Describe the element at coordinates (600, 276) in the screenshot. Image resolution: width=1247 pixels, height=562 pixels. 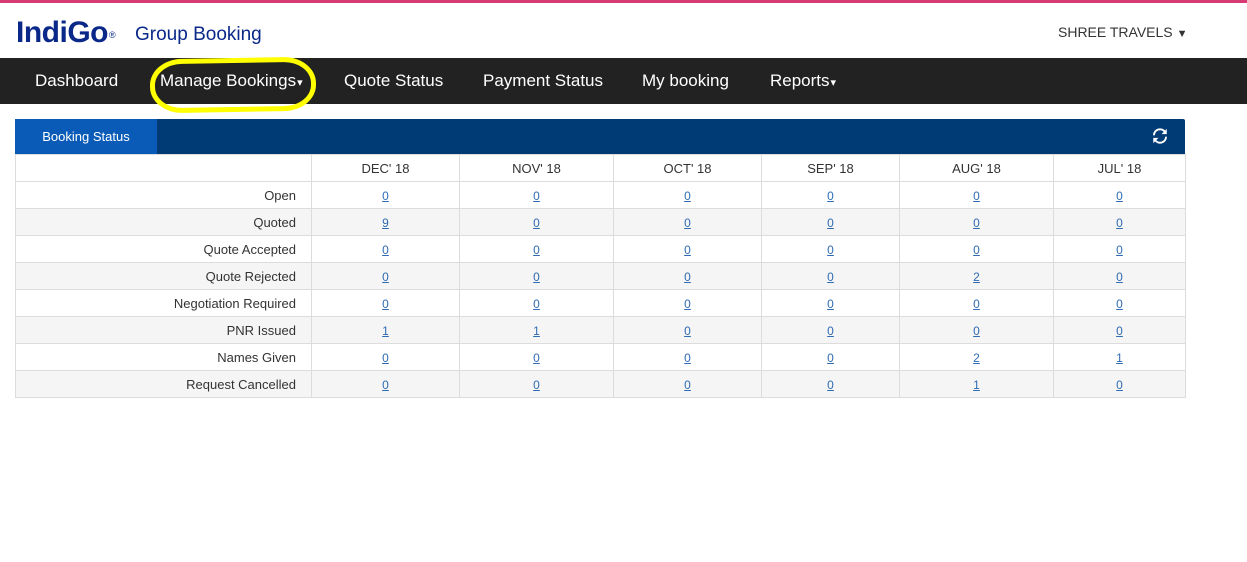
I see `table-row: Quote Rejected 0 0 0 0 2 0` at that location.